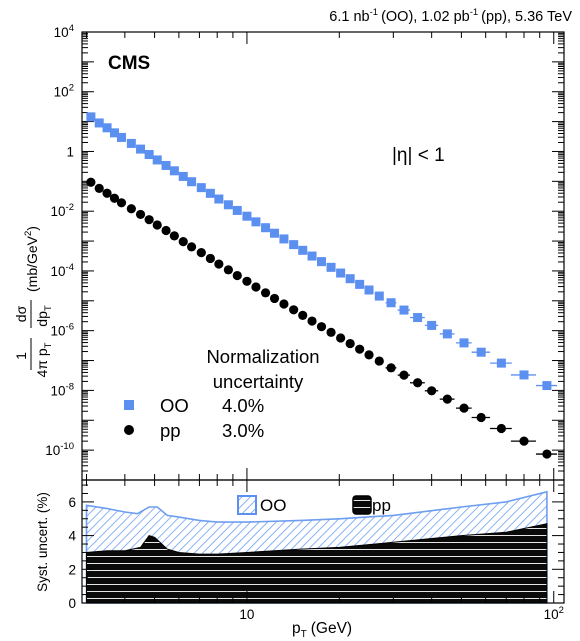 The height and width of the screenshot is (641, 580). Describe the element at coordinates (21, 313) in the screenshot. I see `svg-text: dσ` at that location.